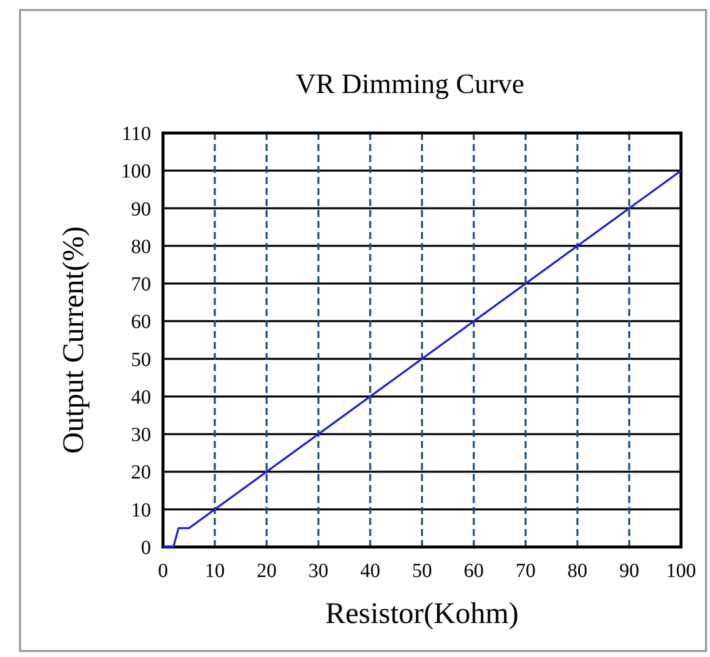 This screenshot has height=657, width=710. I want to click on x-tick-label: 20, so click(266, 571).